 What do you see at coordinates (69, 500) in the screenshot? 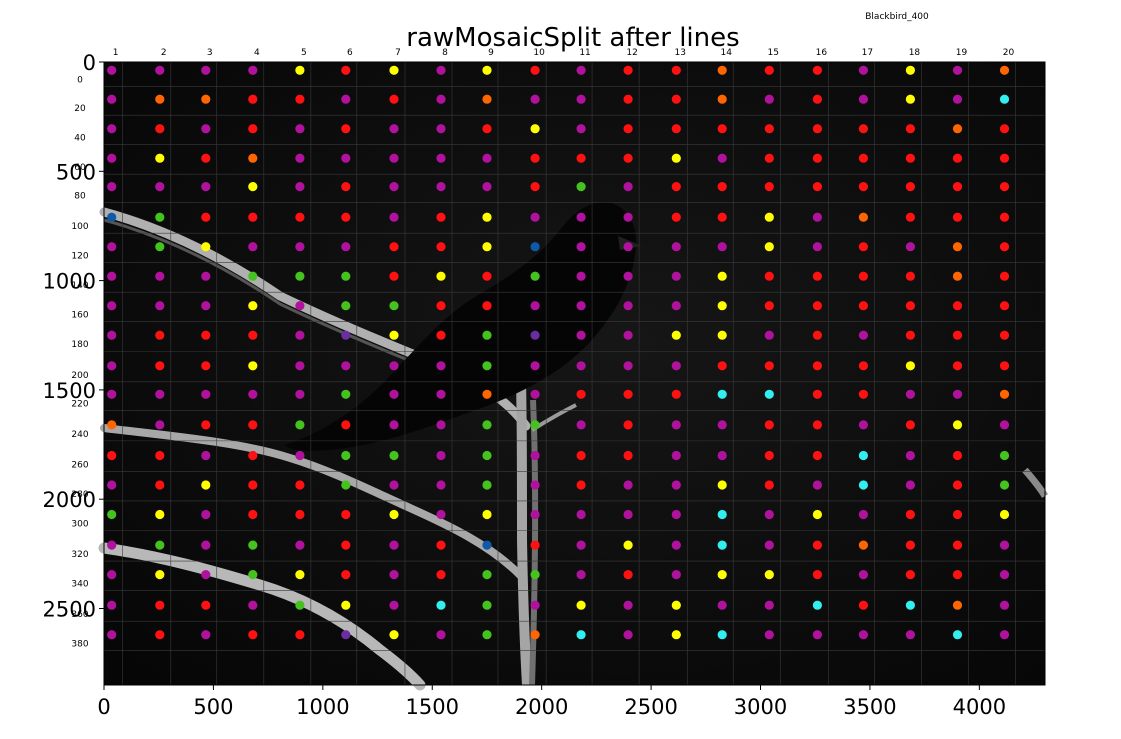
I see `y-tick-label: 2000` at bounding box center [69, 500].